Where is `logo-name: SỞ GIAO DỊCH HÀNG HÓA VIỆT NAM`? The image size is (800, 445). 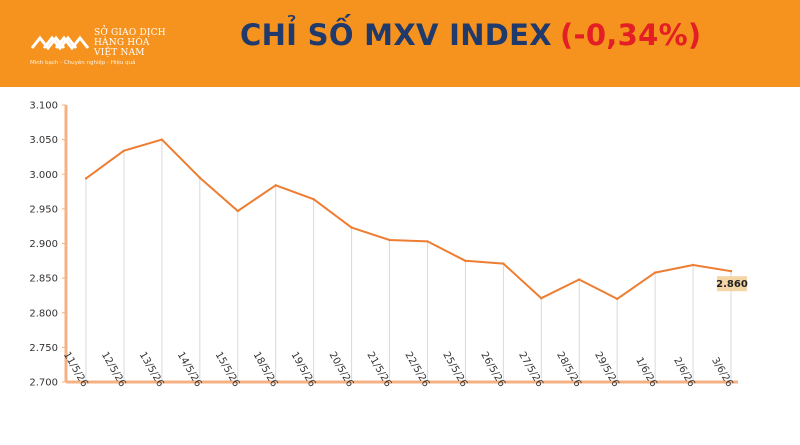 logo-name: SỞ GIAO DỊCH HÀNG HÓA VIỆT NAM is located at coordinates (130, 43).